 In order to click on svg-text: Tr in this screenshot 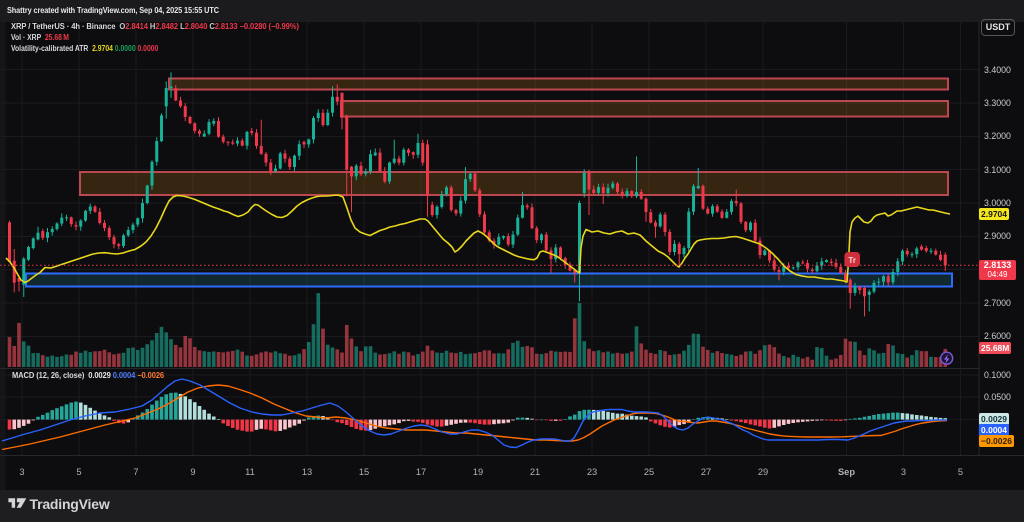, I will do `click(852, 260)`.